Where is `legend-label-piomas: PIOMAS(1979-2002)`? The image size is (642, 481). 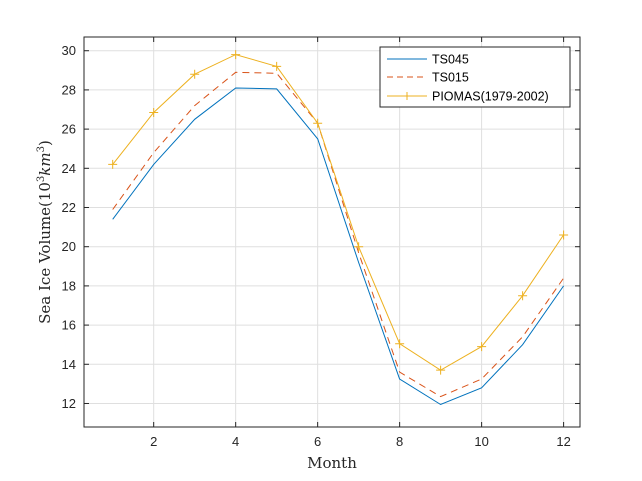
legend-label-piomas: PIOMAS(1979-2002) is located at coordinates (490, 97).